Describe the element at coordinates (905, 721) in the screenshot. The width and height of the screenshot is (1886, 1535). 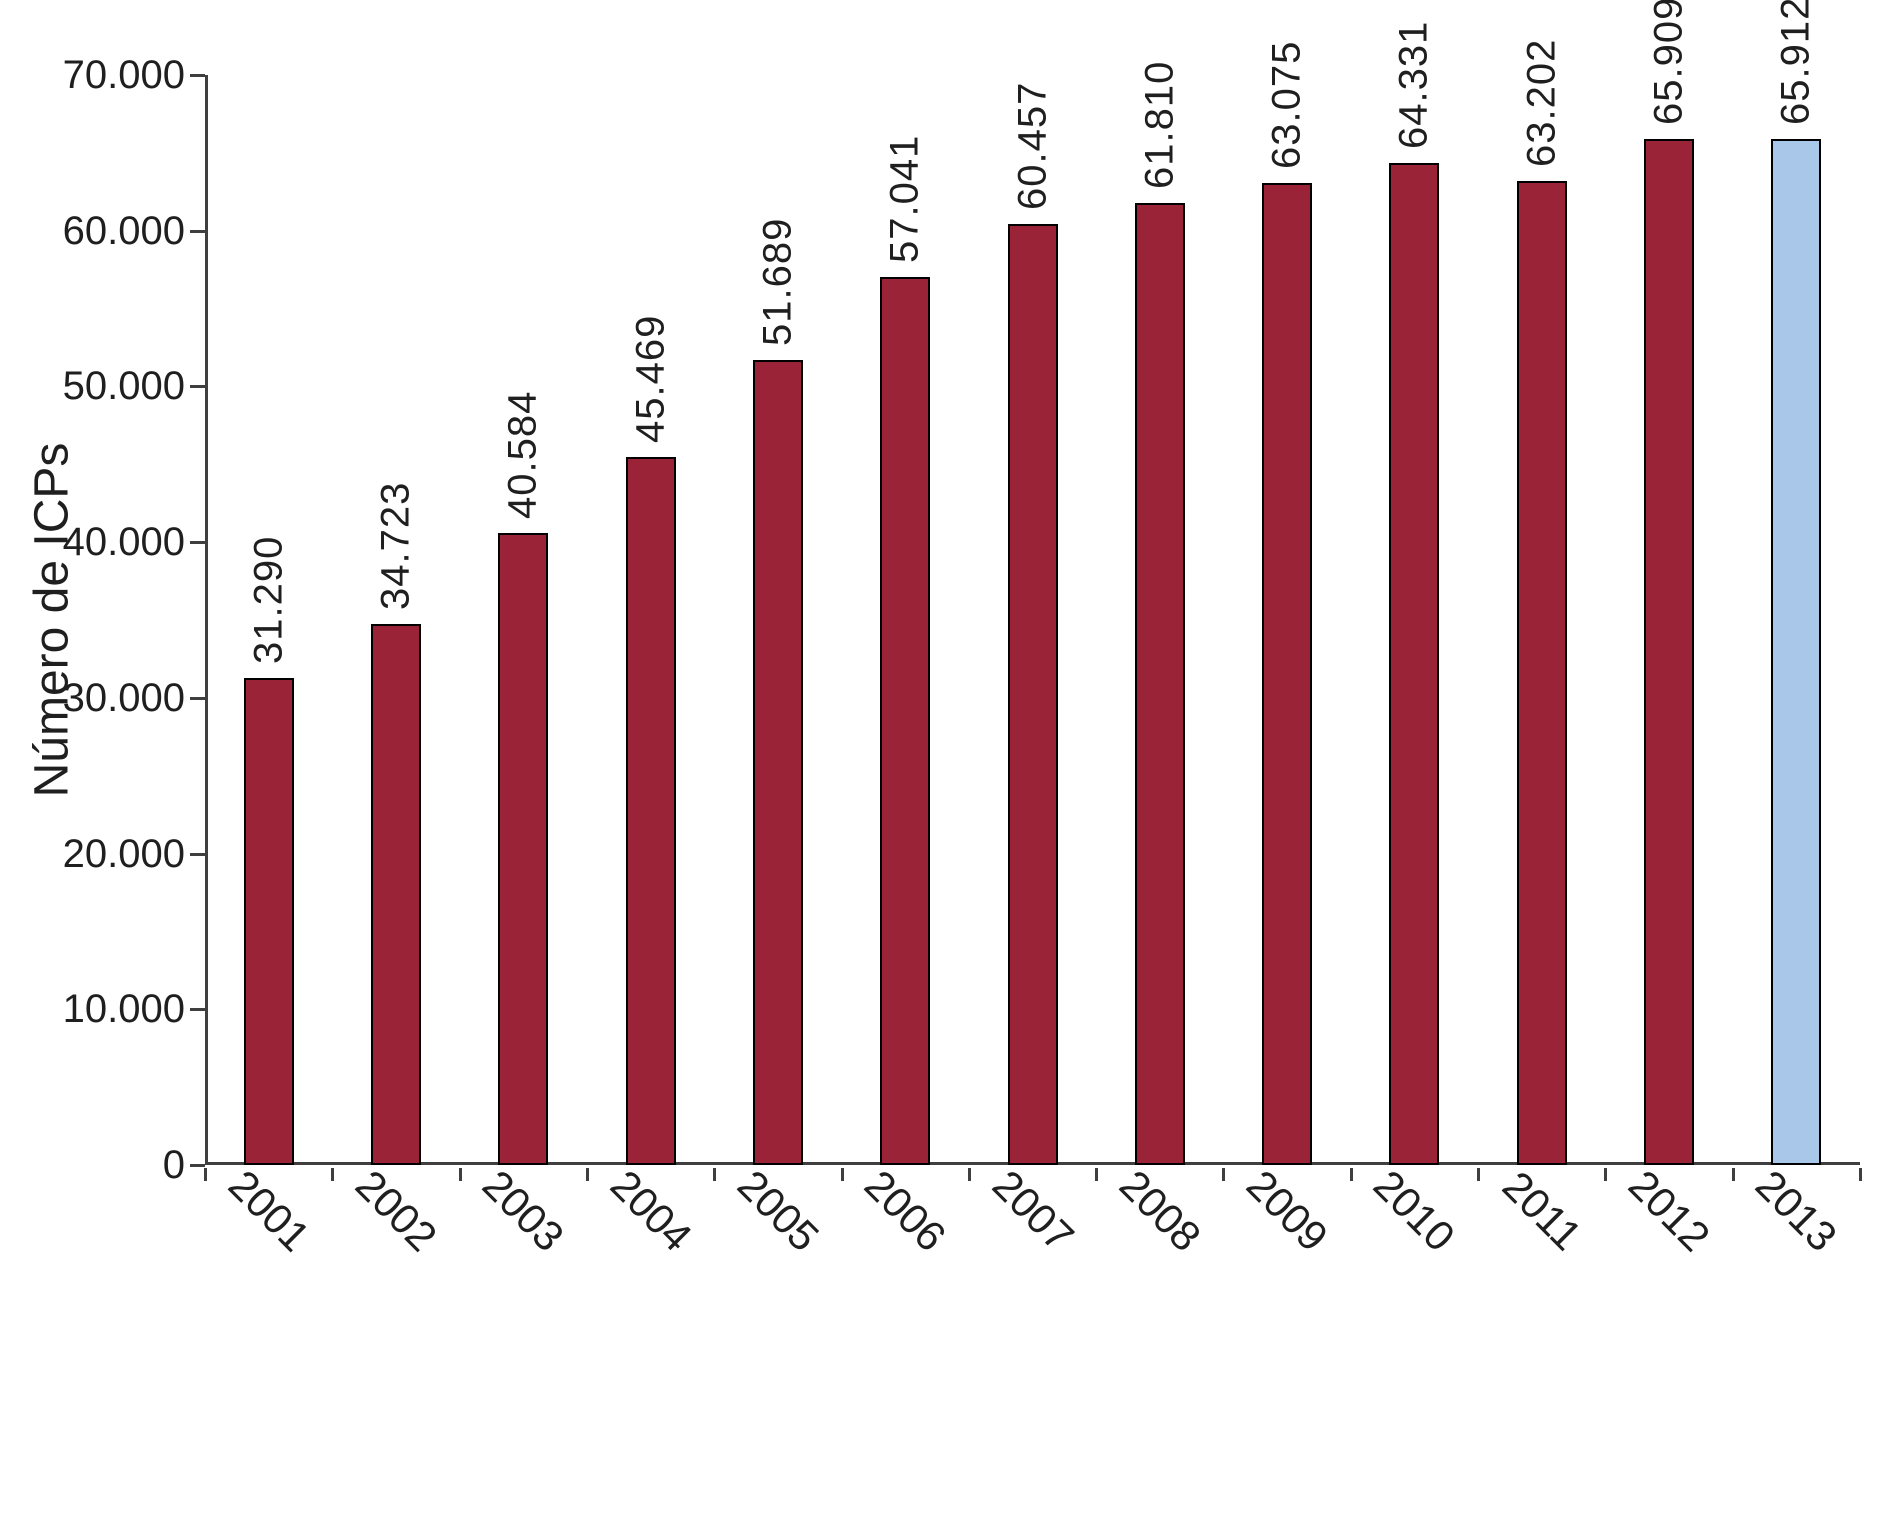
I see `bar-2006` at that location.